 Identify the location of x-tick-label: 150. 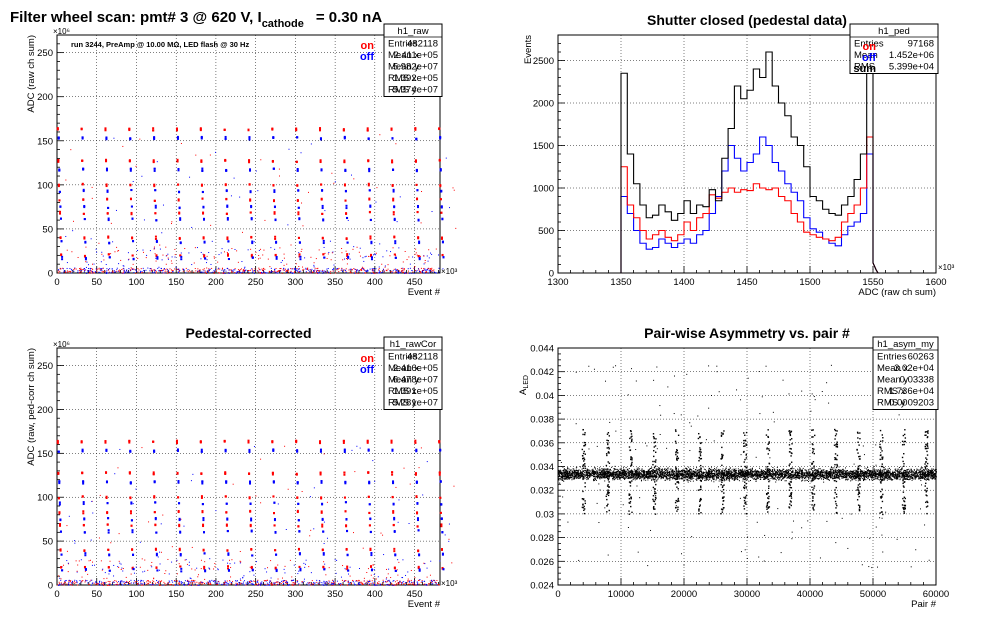
(176, 282).